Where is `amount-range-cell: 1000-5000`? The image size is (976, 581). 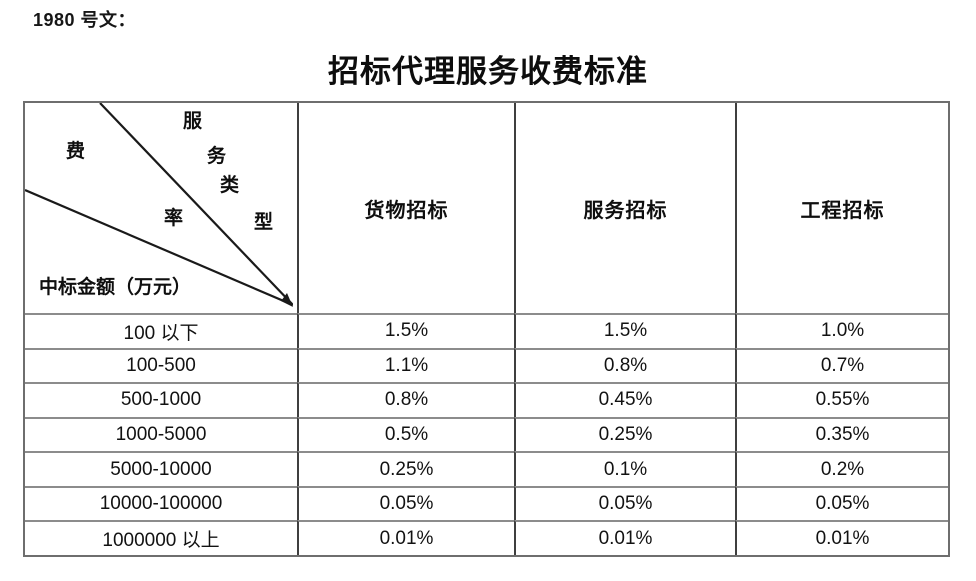 amount-range-cell: 1000-5000 is located at coordinates (161, 434).